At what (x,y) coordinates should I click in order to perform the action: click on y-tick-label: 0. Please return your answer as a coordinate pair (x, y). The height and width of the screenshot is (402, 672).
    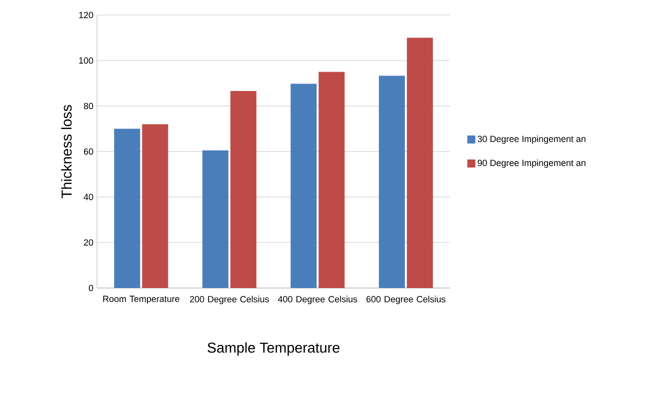
    Looking at the image, I should click on (91, 288).